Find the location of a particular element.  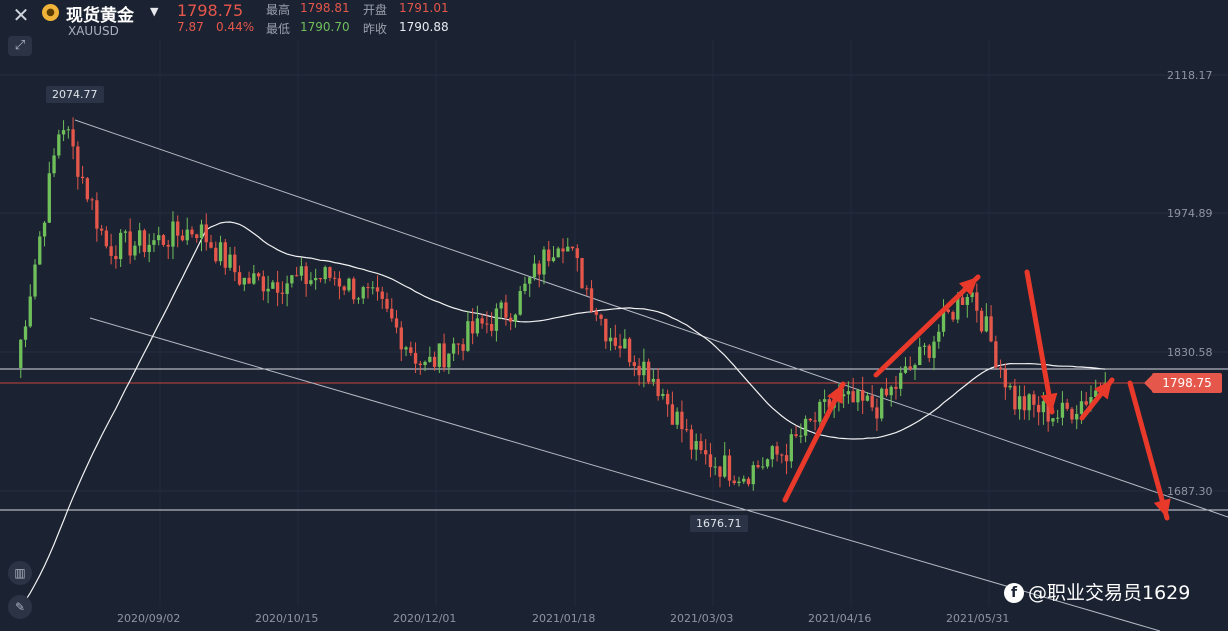

date-axis-label: 2021/03/03 is located at coordinates (702, 618).